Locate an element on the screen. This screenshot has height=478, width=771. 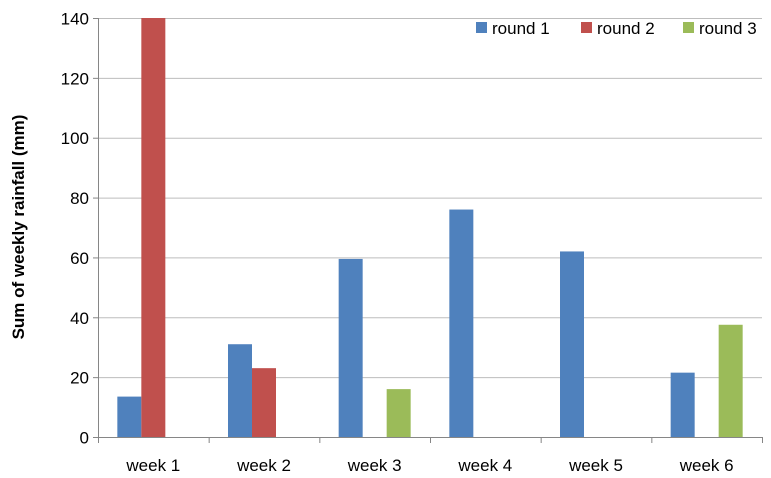
x-tick-label: week 1 is located at coordinates (152, 465).